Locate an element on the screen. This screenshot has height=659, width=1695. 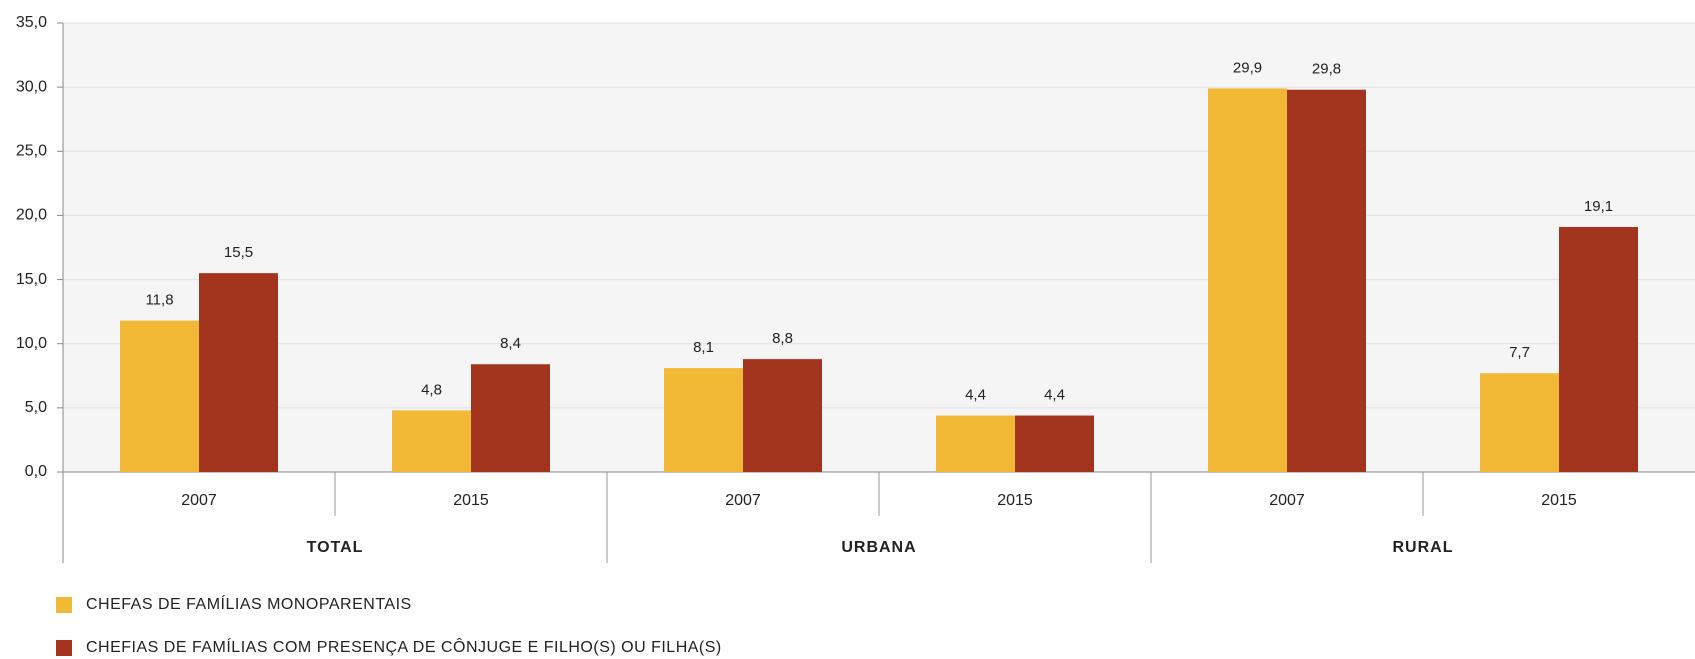
y-tick-label: 0,0 is located at coordinates (36, 471).